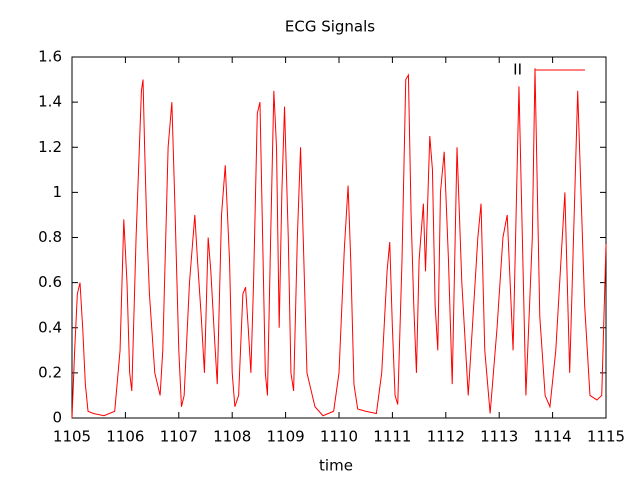 The height and width of the screenshot is (484, 640). I want to click on y-tick-label: 1, so click(57, 192).